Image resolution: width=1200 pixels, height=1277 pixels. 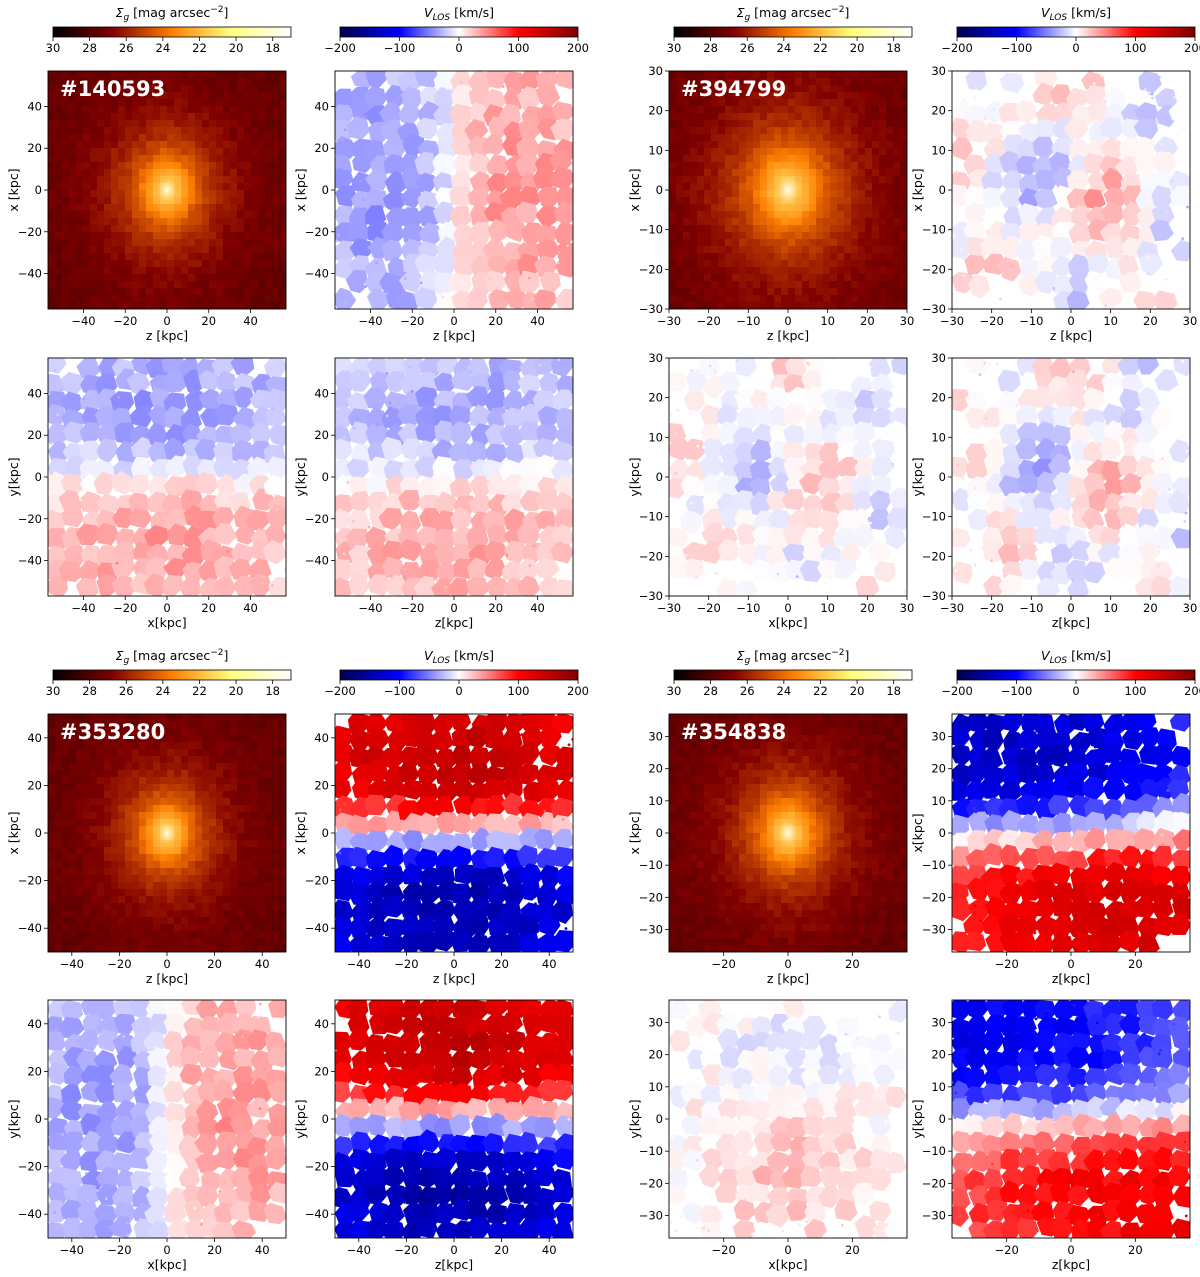 What do you see at coordinates (787, 622) in the screenshot?
I see `x-axis-label: x[kpc]` at bounding box center [787, 622].